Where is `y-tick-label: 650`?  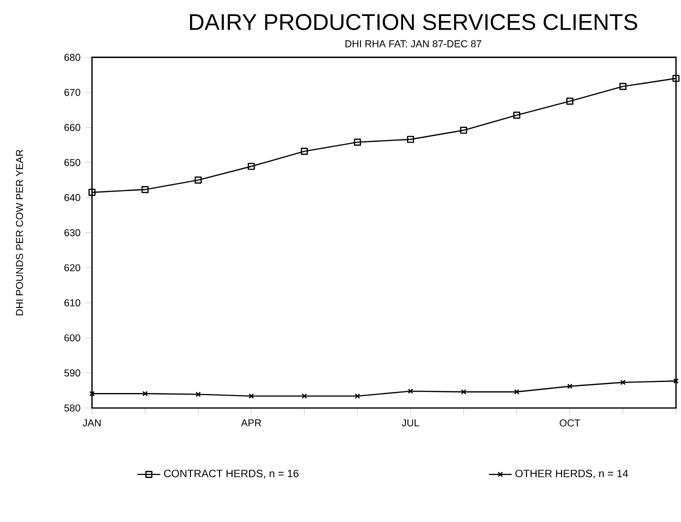 y-tick-label: 650 is located at coordinates (72, 162).